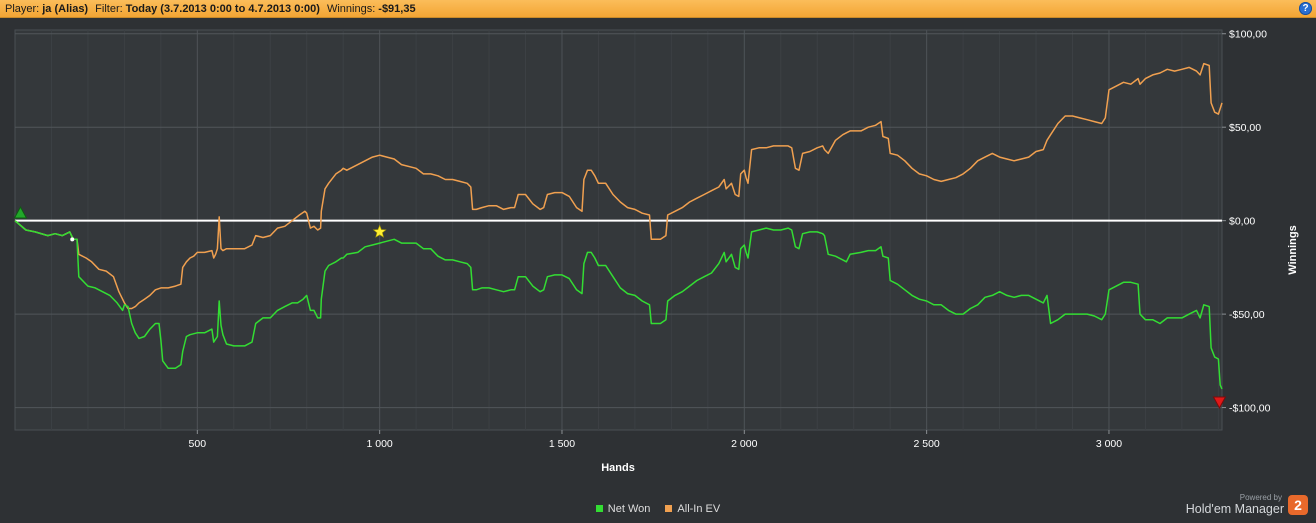 The image size is (1316, 523). What do you see at coordinates (222, 9) in the screenshot?
I see `filter-value: Today (3.7.2013 0:00 to 4.7.2013 0:00)` at bounding box center [222, 9].